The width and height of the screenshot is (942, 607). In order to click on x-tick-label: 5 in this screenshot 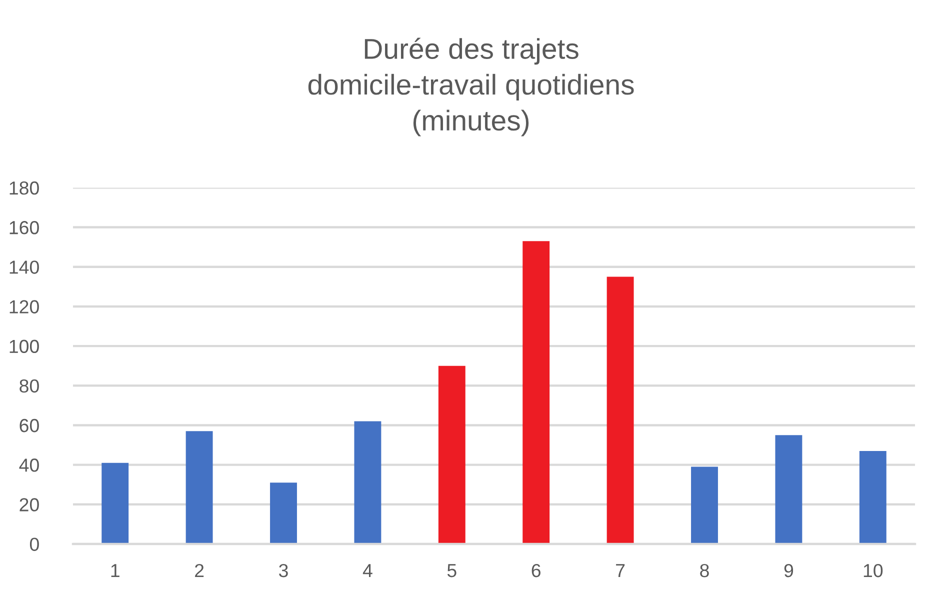, I will do `click(451, 571)`.